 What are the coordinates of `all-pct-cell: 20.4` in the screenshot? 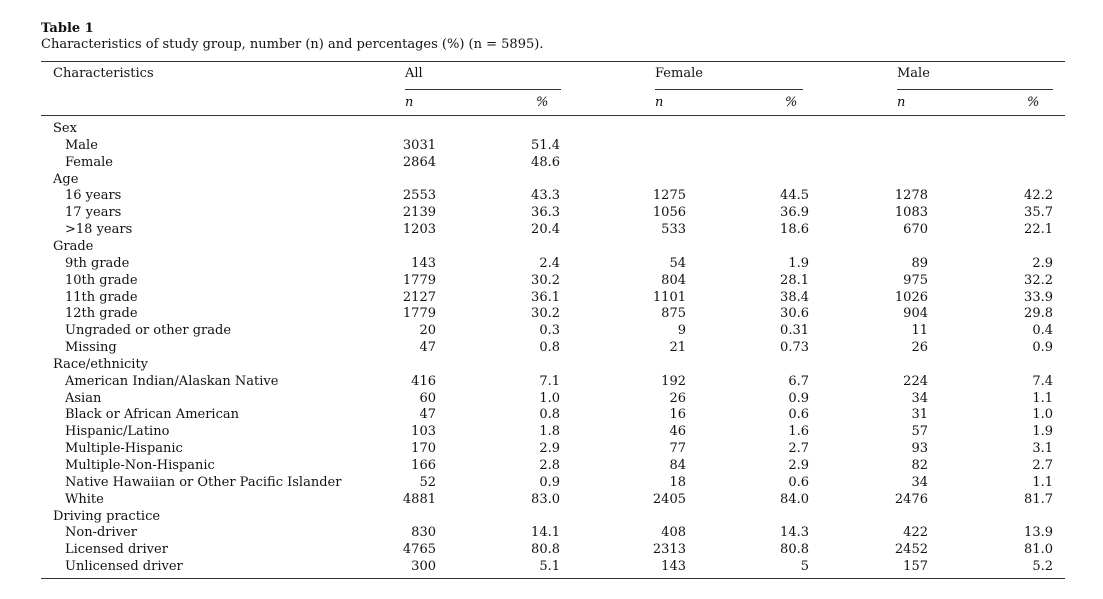 It's located at (545, 230).